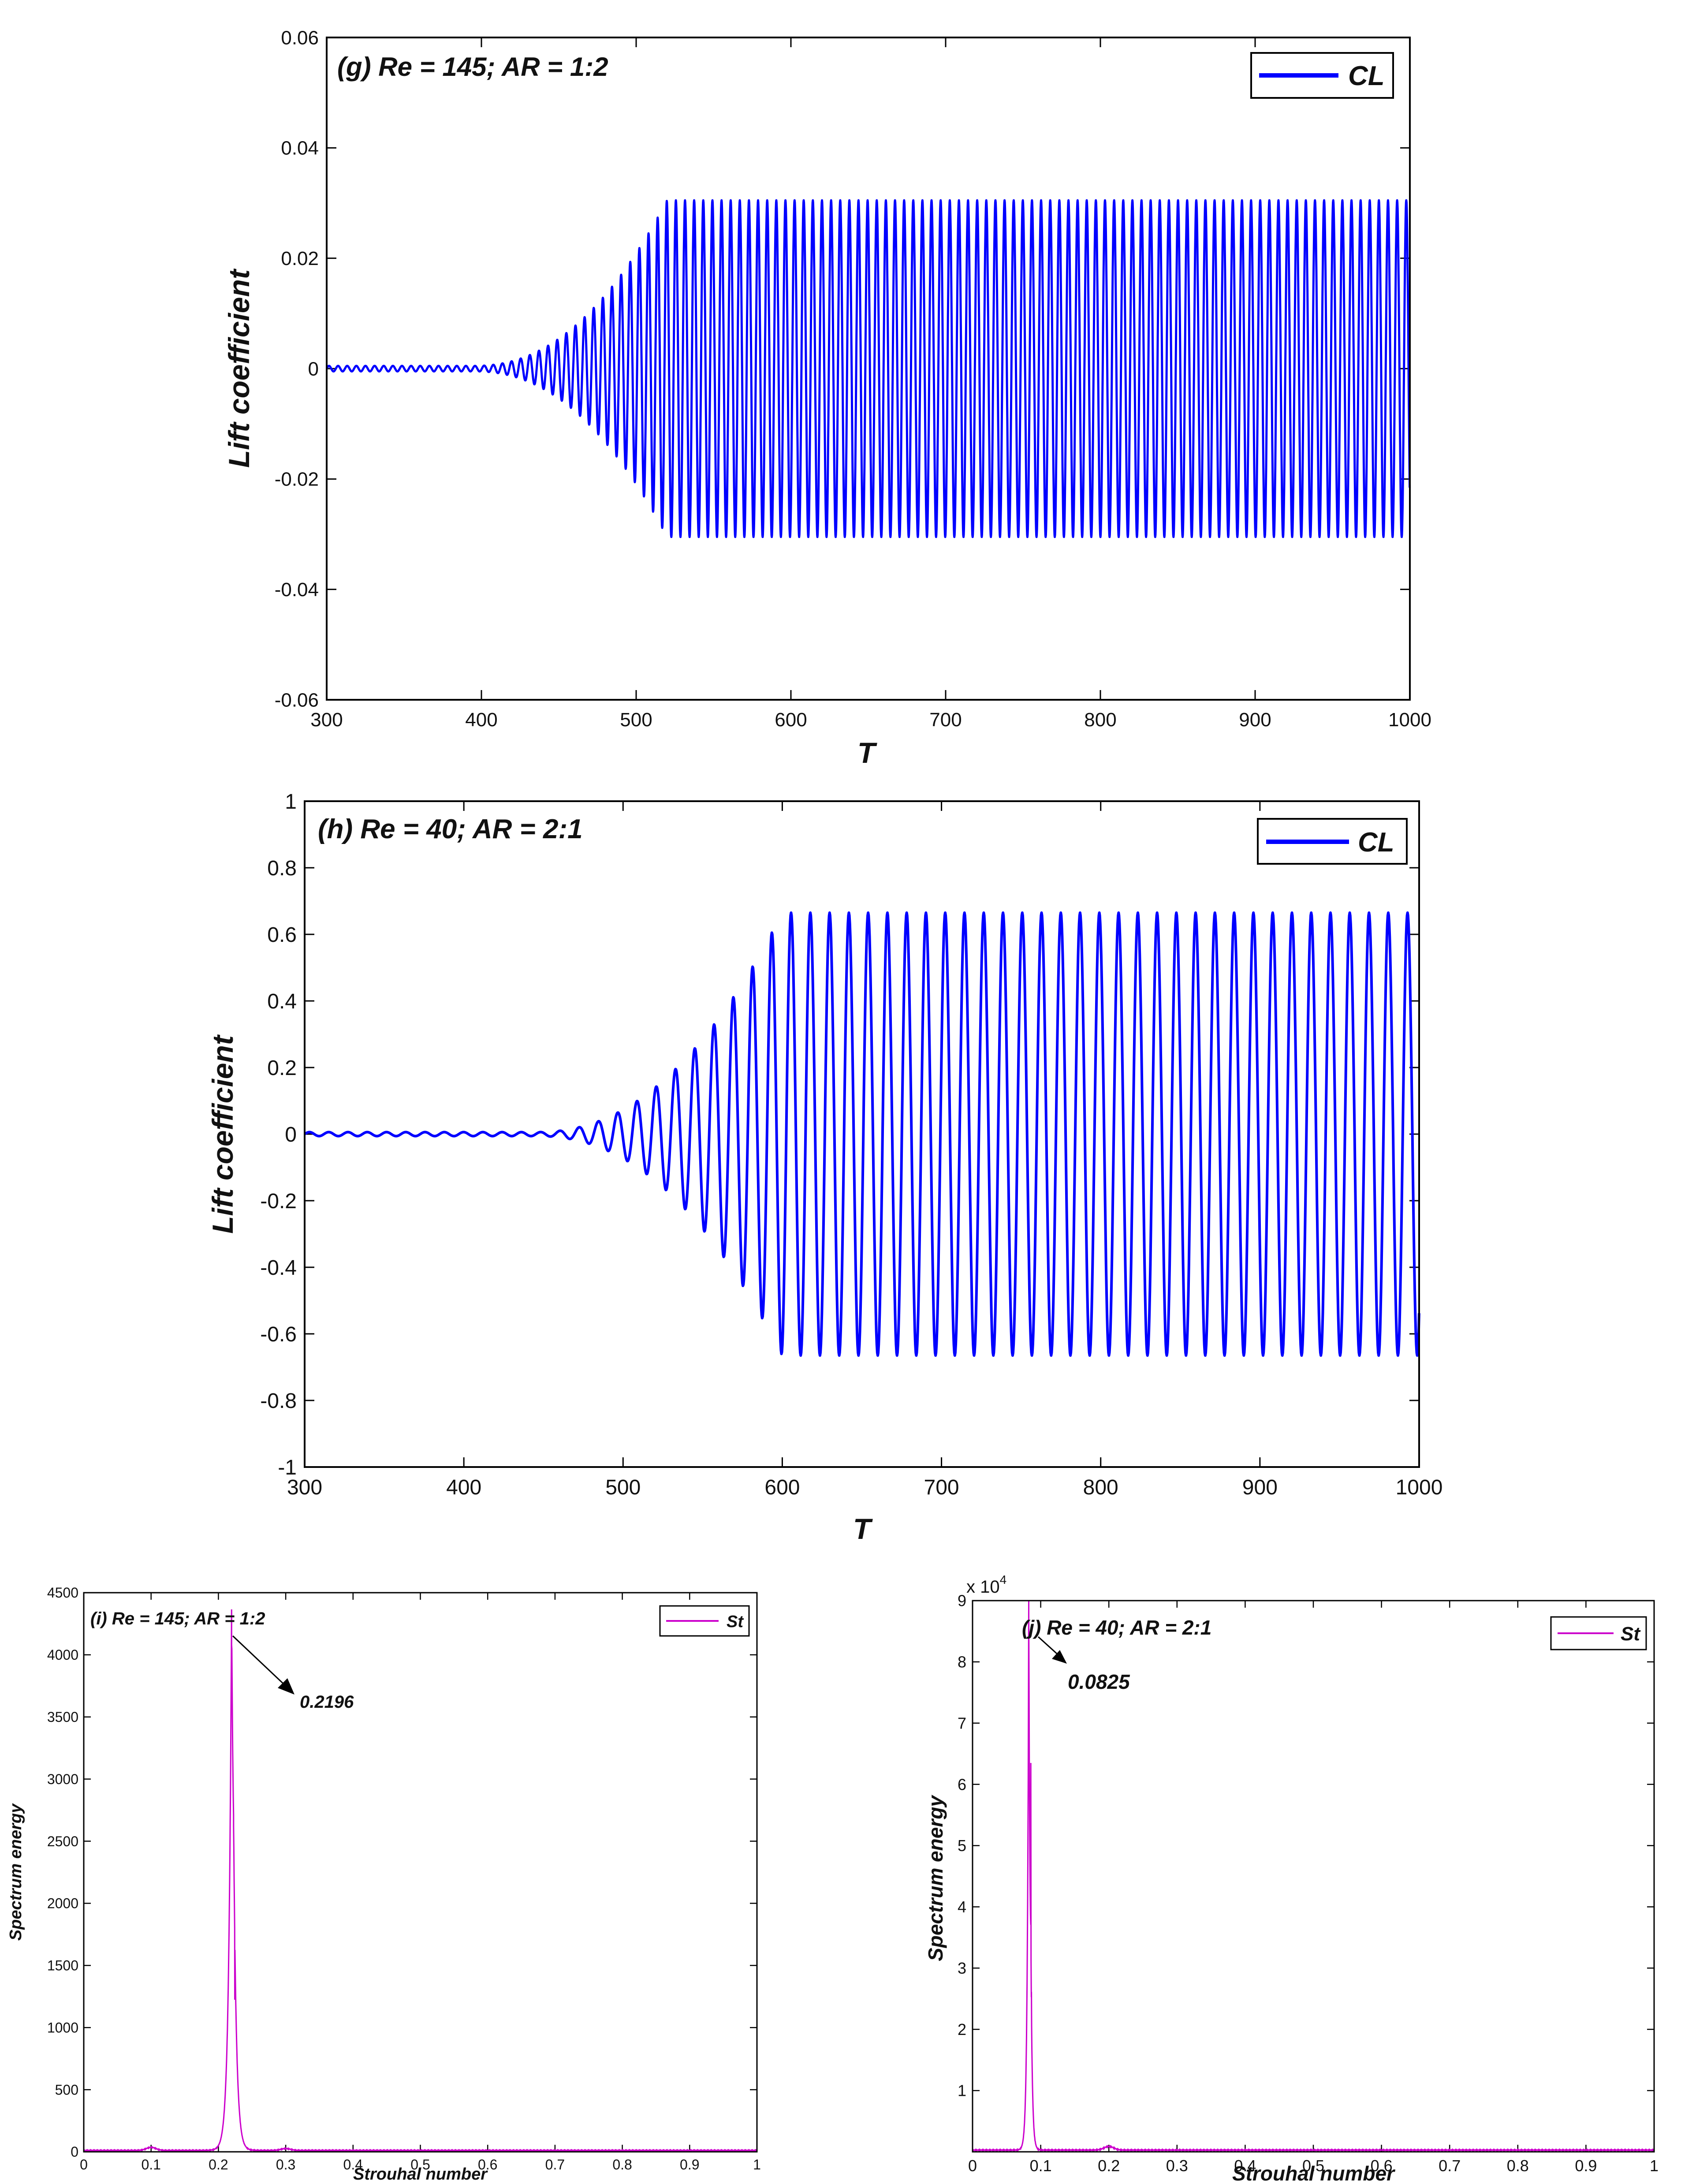  What do you see at coordinates (1419, 1487) in the screenshot?
I see `panel-h-x-tick-label: 1000` at bounding box center [1419, 1487].